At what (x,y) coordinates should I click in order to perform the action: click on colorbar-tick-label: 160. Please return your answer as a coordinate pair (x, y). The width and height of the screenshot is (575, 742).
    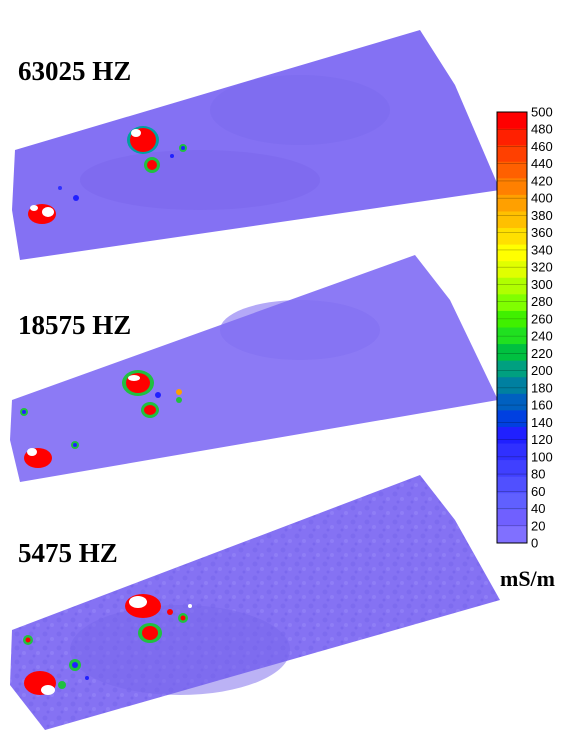
    Looking at the image, I should click on (542, 405).